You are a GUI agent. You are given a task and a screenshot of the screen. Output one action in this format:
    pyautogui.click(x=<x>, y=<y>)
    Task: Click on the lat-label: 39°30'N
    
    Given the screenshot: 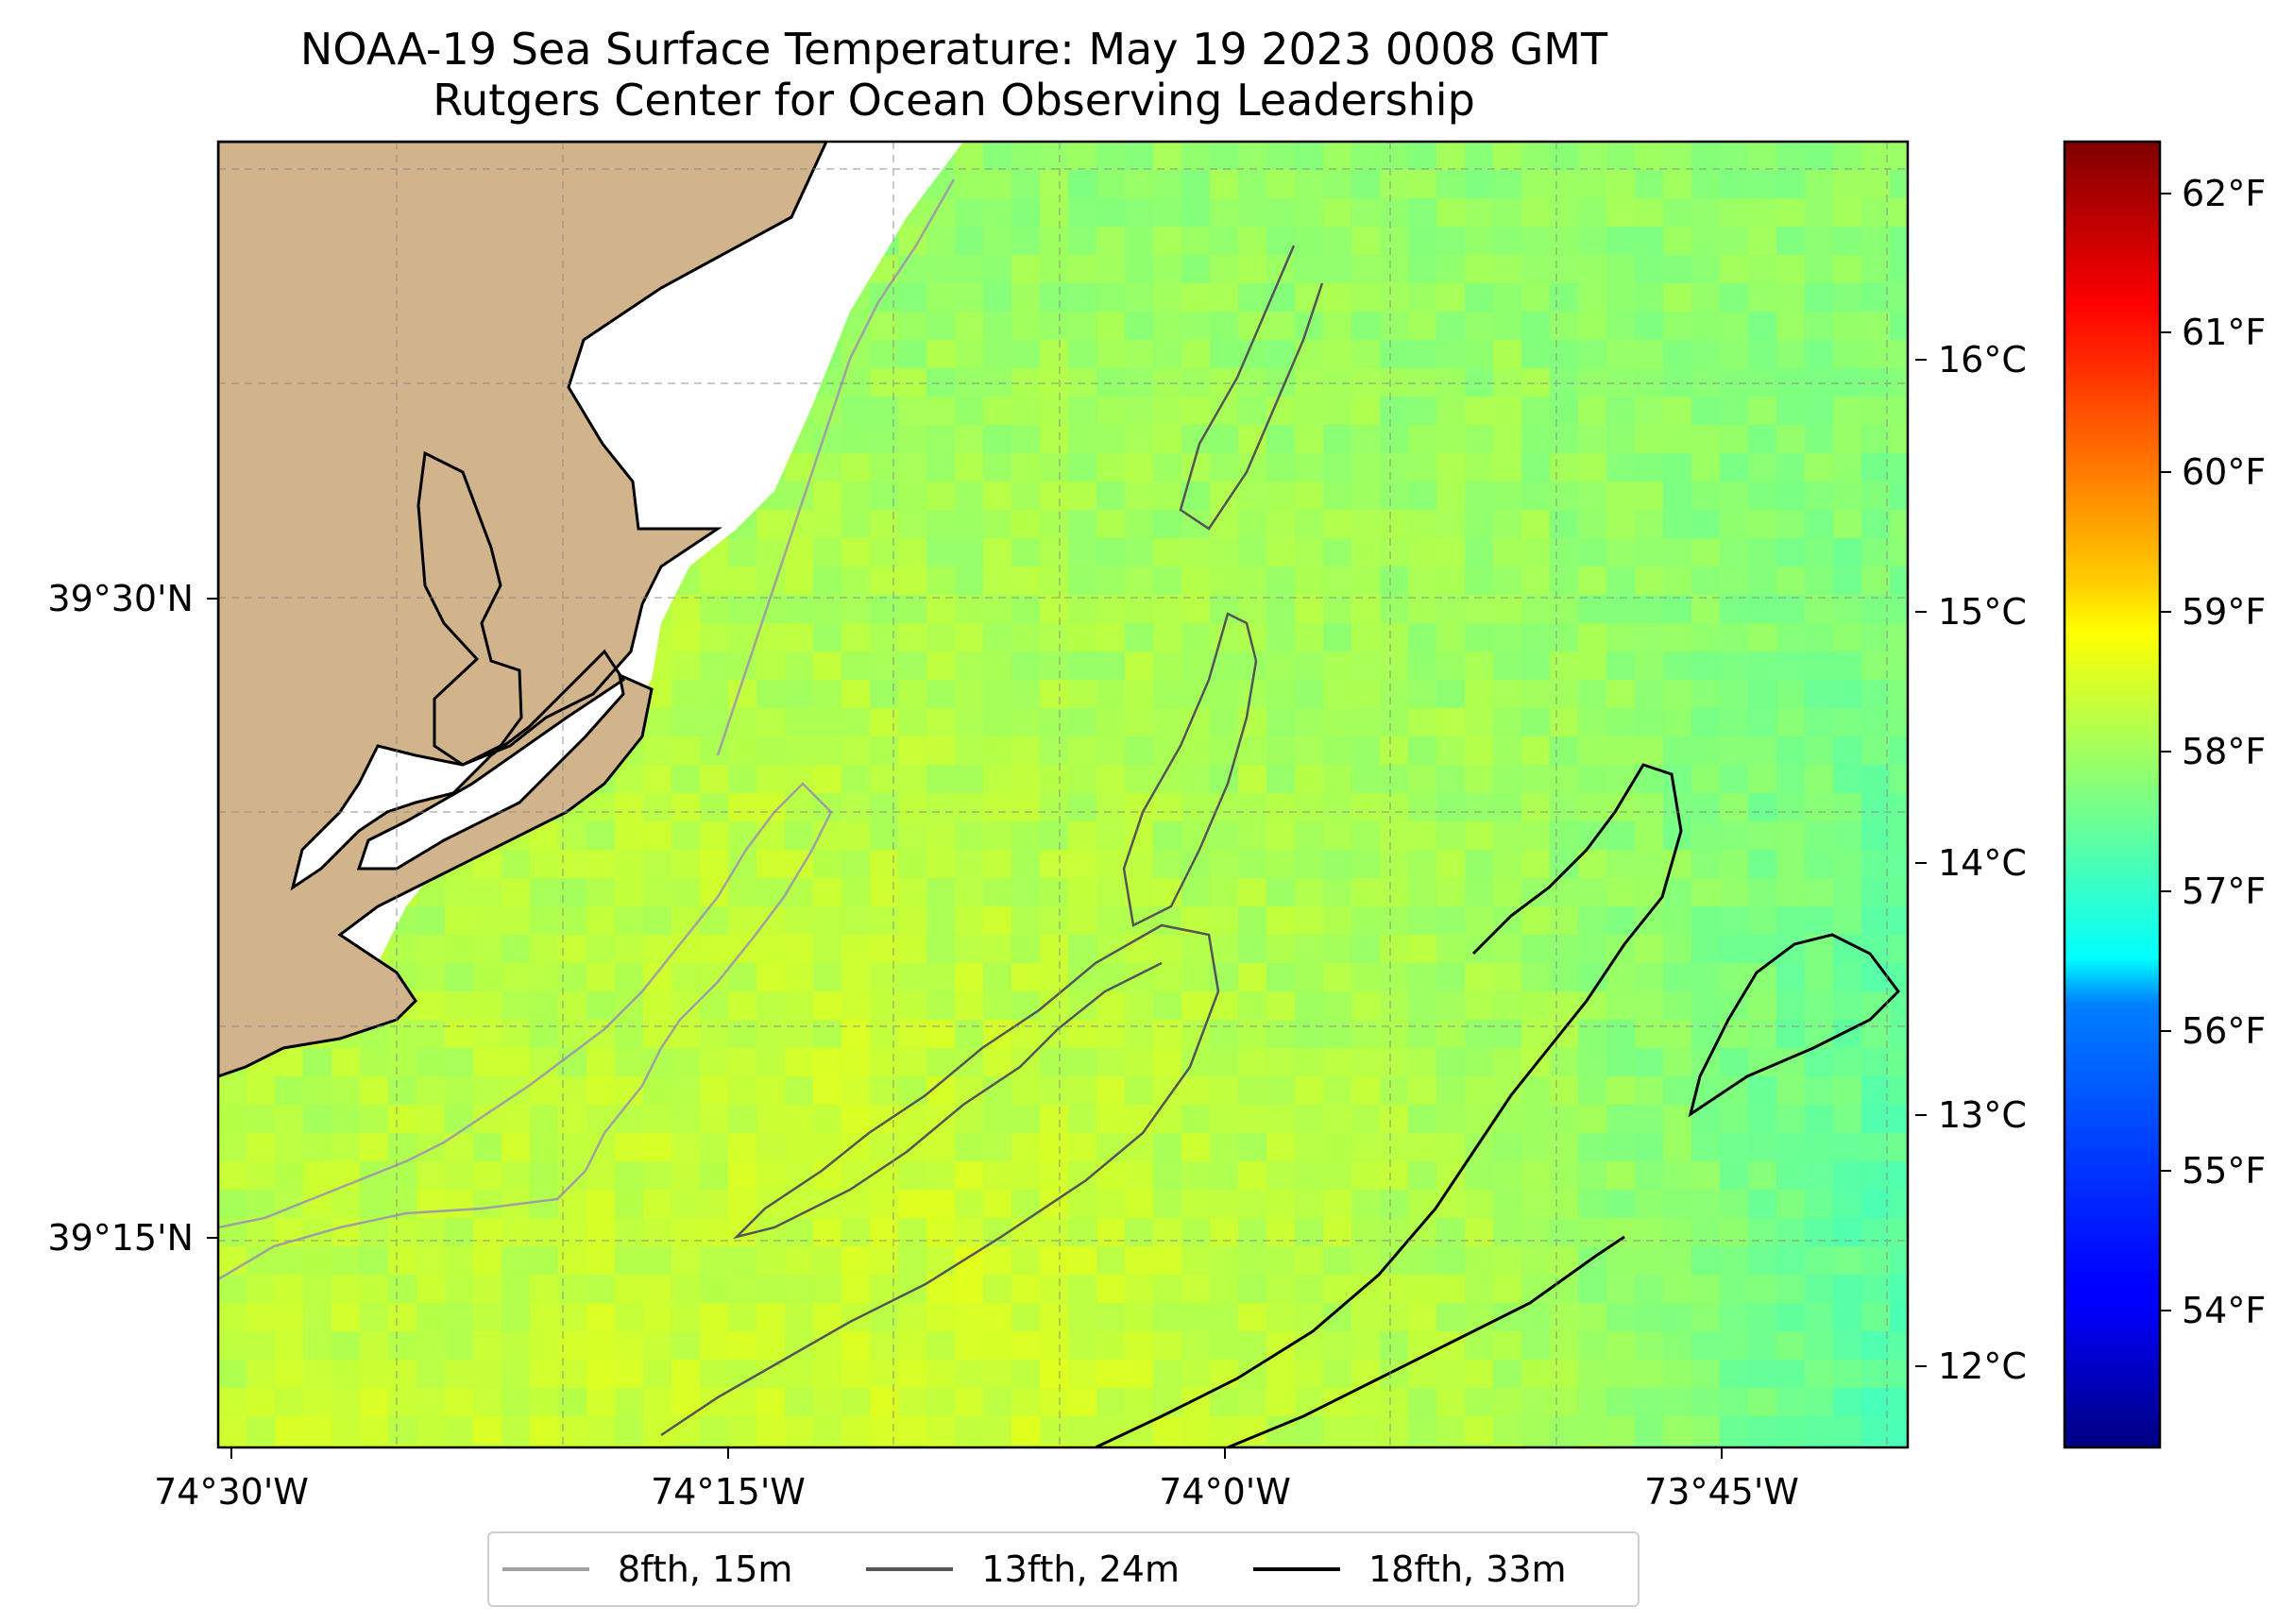 What is the action you would take?
    pyautogui.click(x=120, y=598)
    